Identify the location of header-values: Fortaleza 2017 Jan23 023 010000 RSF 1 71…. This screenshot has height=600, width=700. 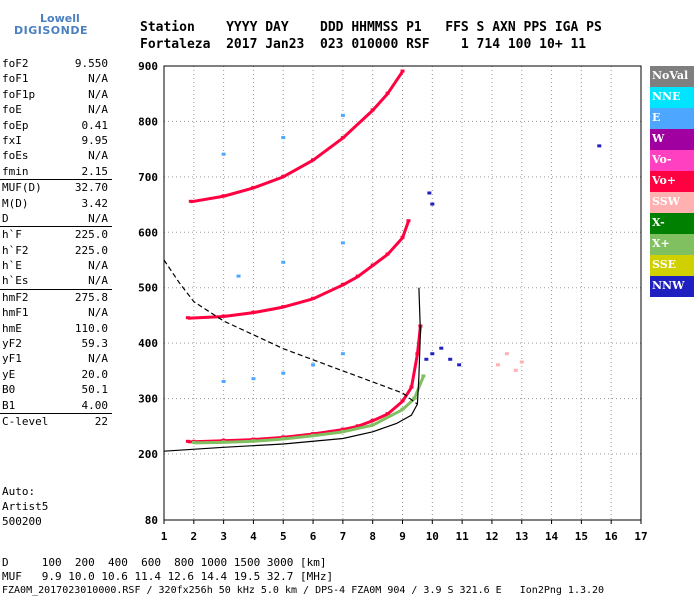
(363, 44).